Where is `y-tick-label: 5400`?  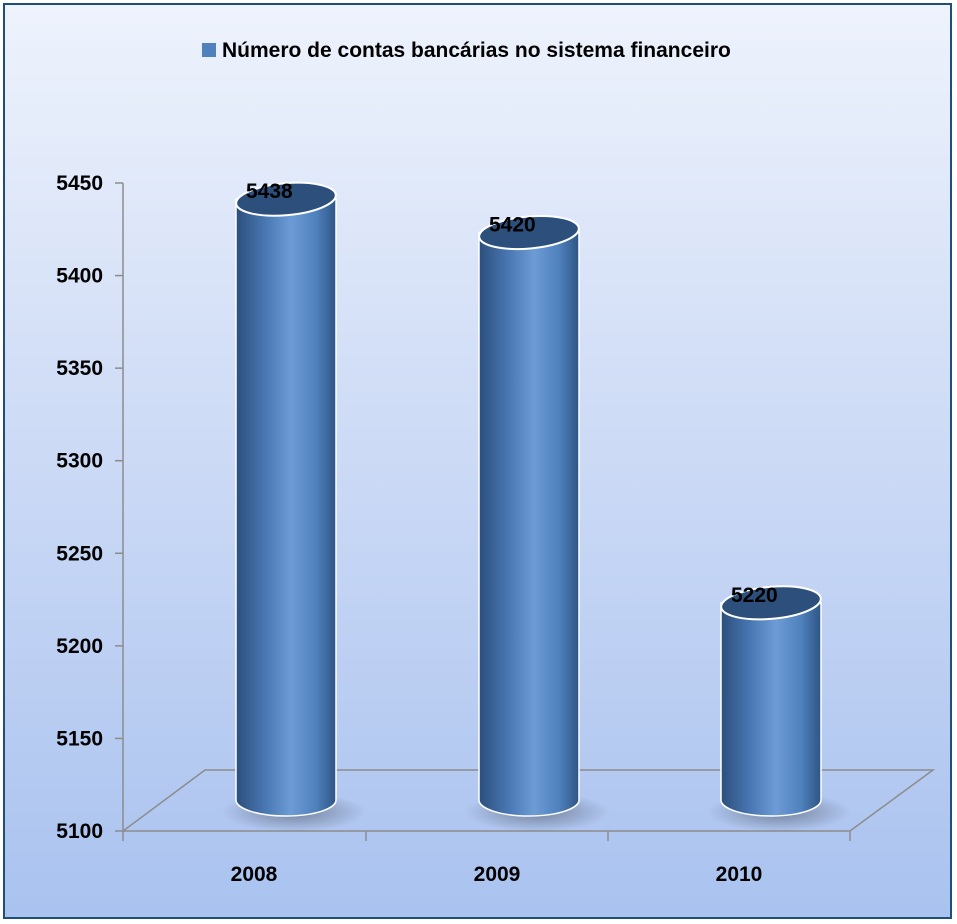
y-tick-label: 5400 is located at coordinates (79, 276).